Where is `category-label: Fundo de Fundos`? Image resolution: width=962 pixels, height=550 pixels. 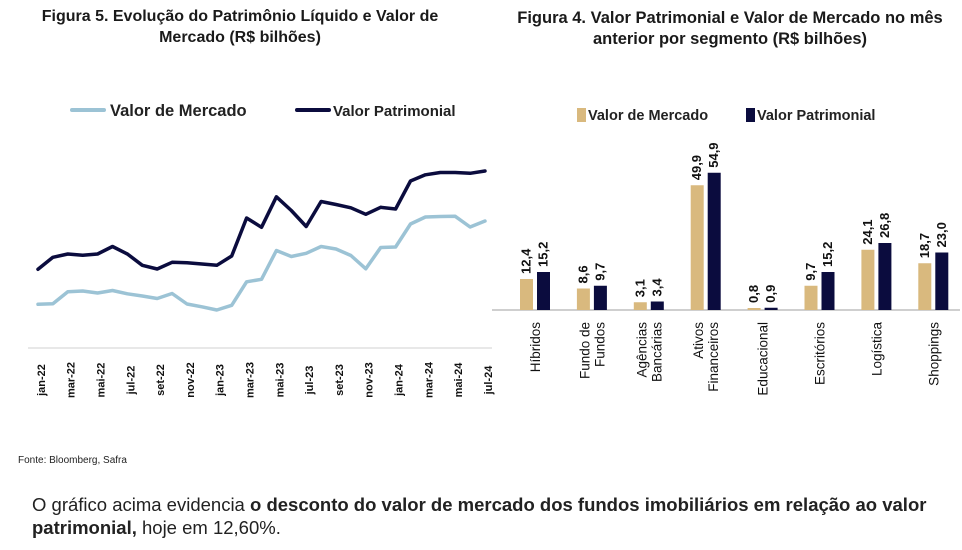
category-label: Fundo de Fundos is located at coordinates (592, 350).